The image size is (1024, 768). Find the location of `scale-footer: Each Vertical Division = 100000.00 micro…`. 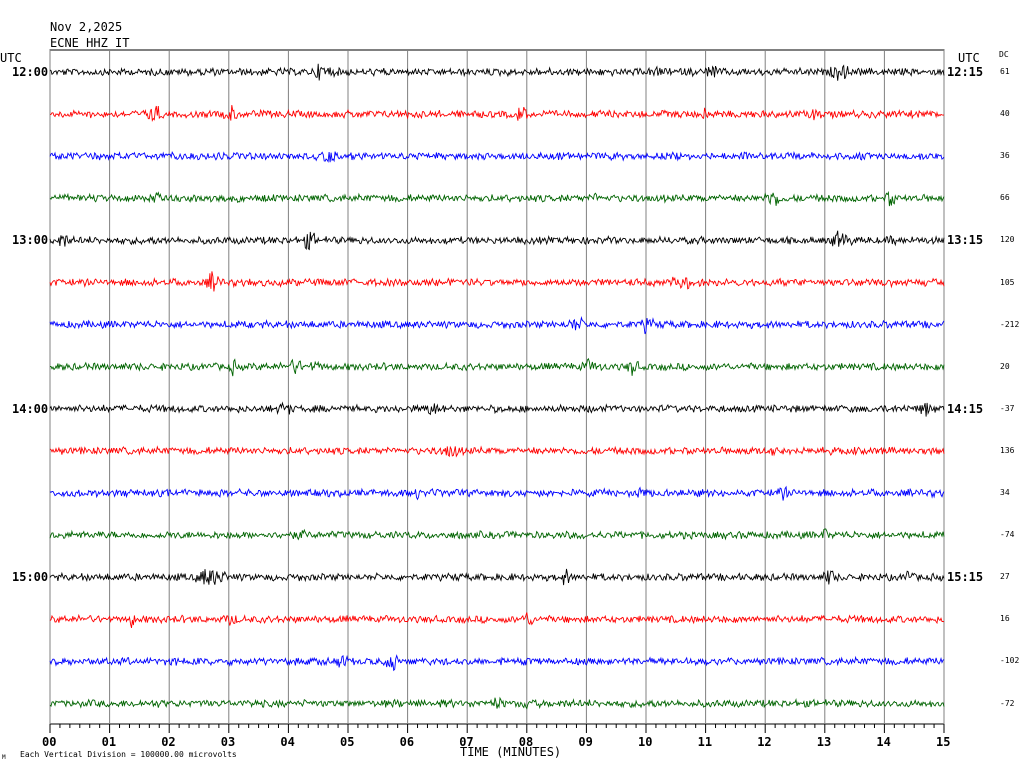

scale-footer: Each Vertical Division = 100000.00 micro… is located at coordinates (128, 754).